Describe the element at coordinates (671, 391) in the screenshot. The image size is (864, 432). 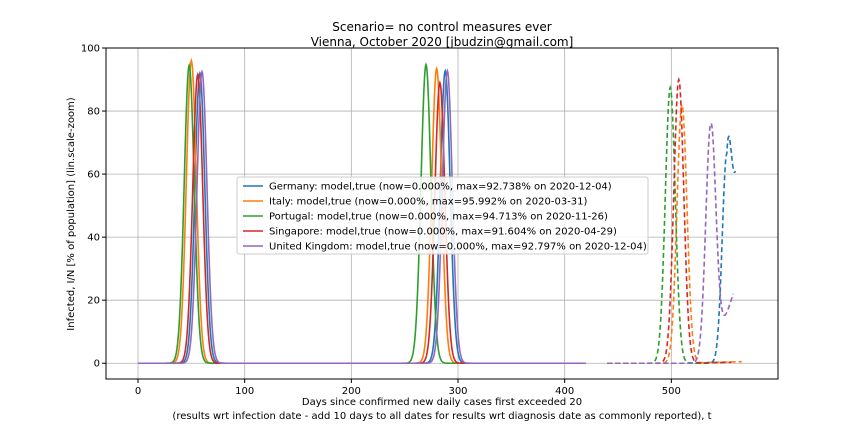
I see `x-tick-label: 500` at that location.